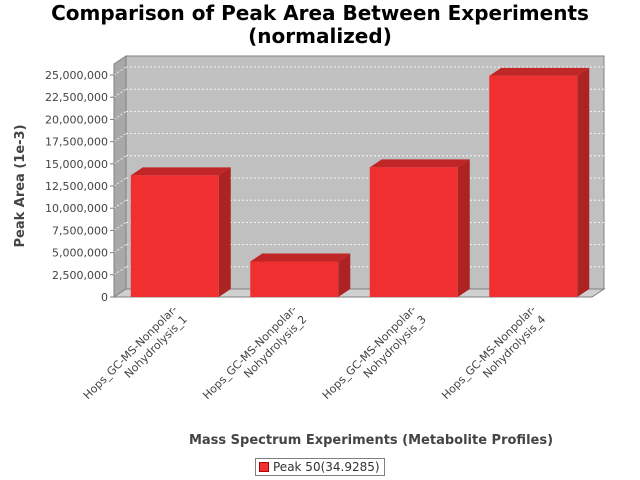 This screenshot has width=640, height=480. I want to click on y-tick-label: 10,000,000, so click(76, 208).